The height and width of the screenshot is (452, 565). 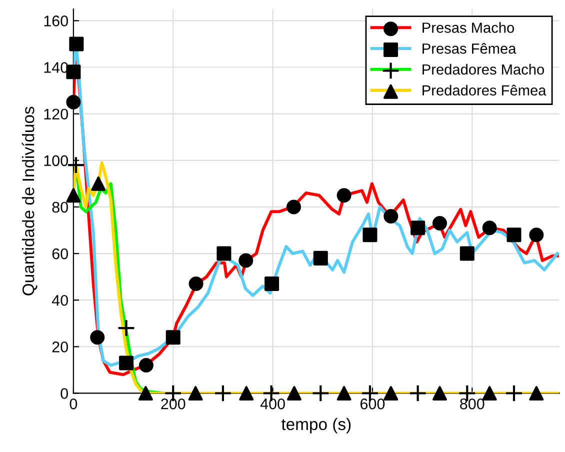 What do you see at coordinates (56, 21) in the screenshot?
I see `y-tick-label: 160` at bounding box center [56, 21].